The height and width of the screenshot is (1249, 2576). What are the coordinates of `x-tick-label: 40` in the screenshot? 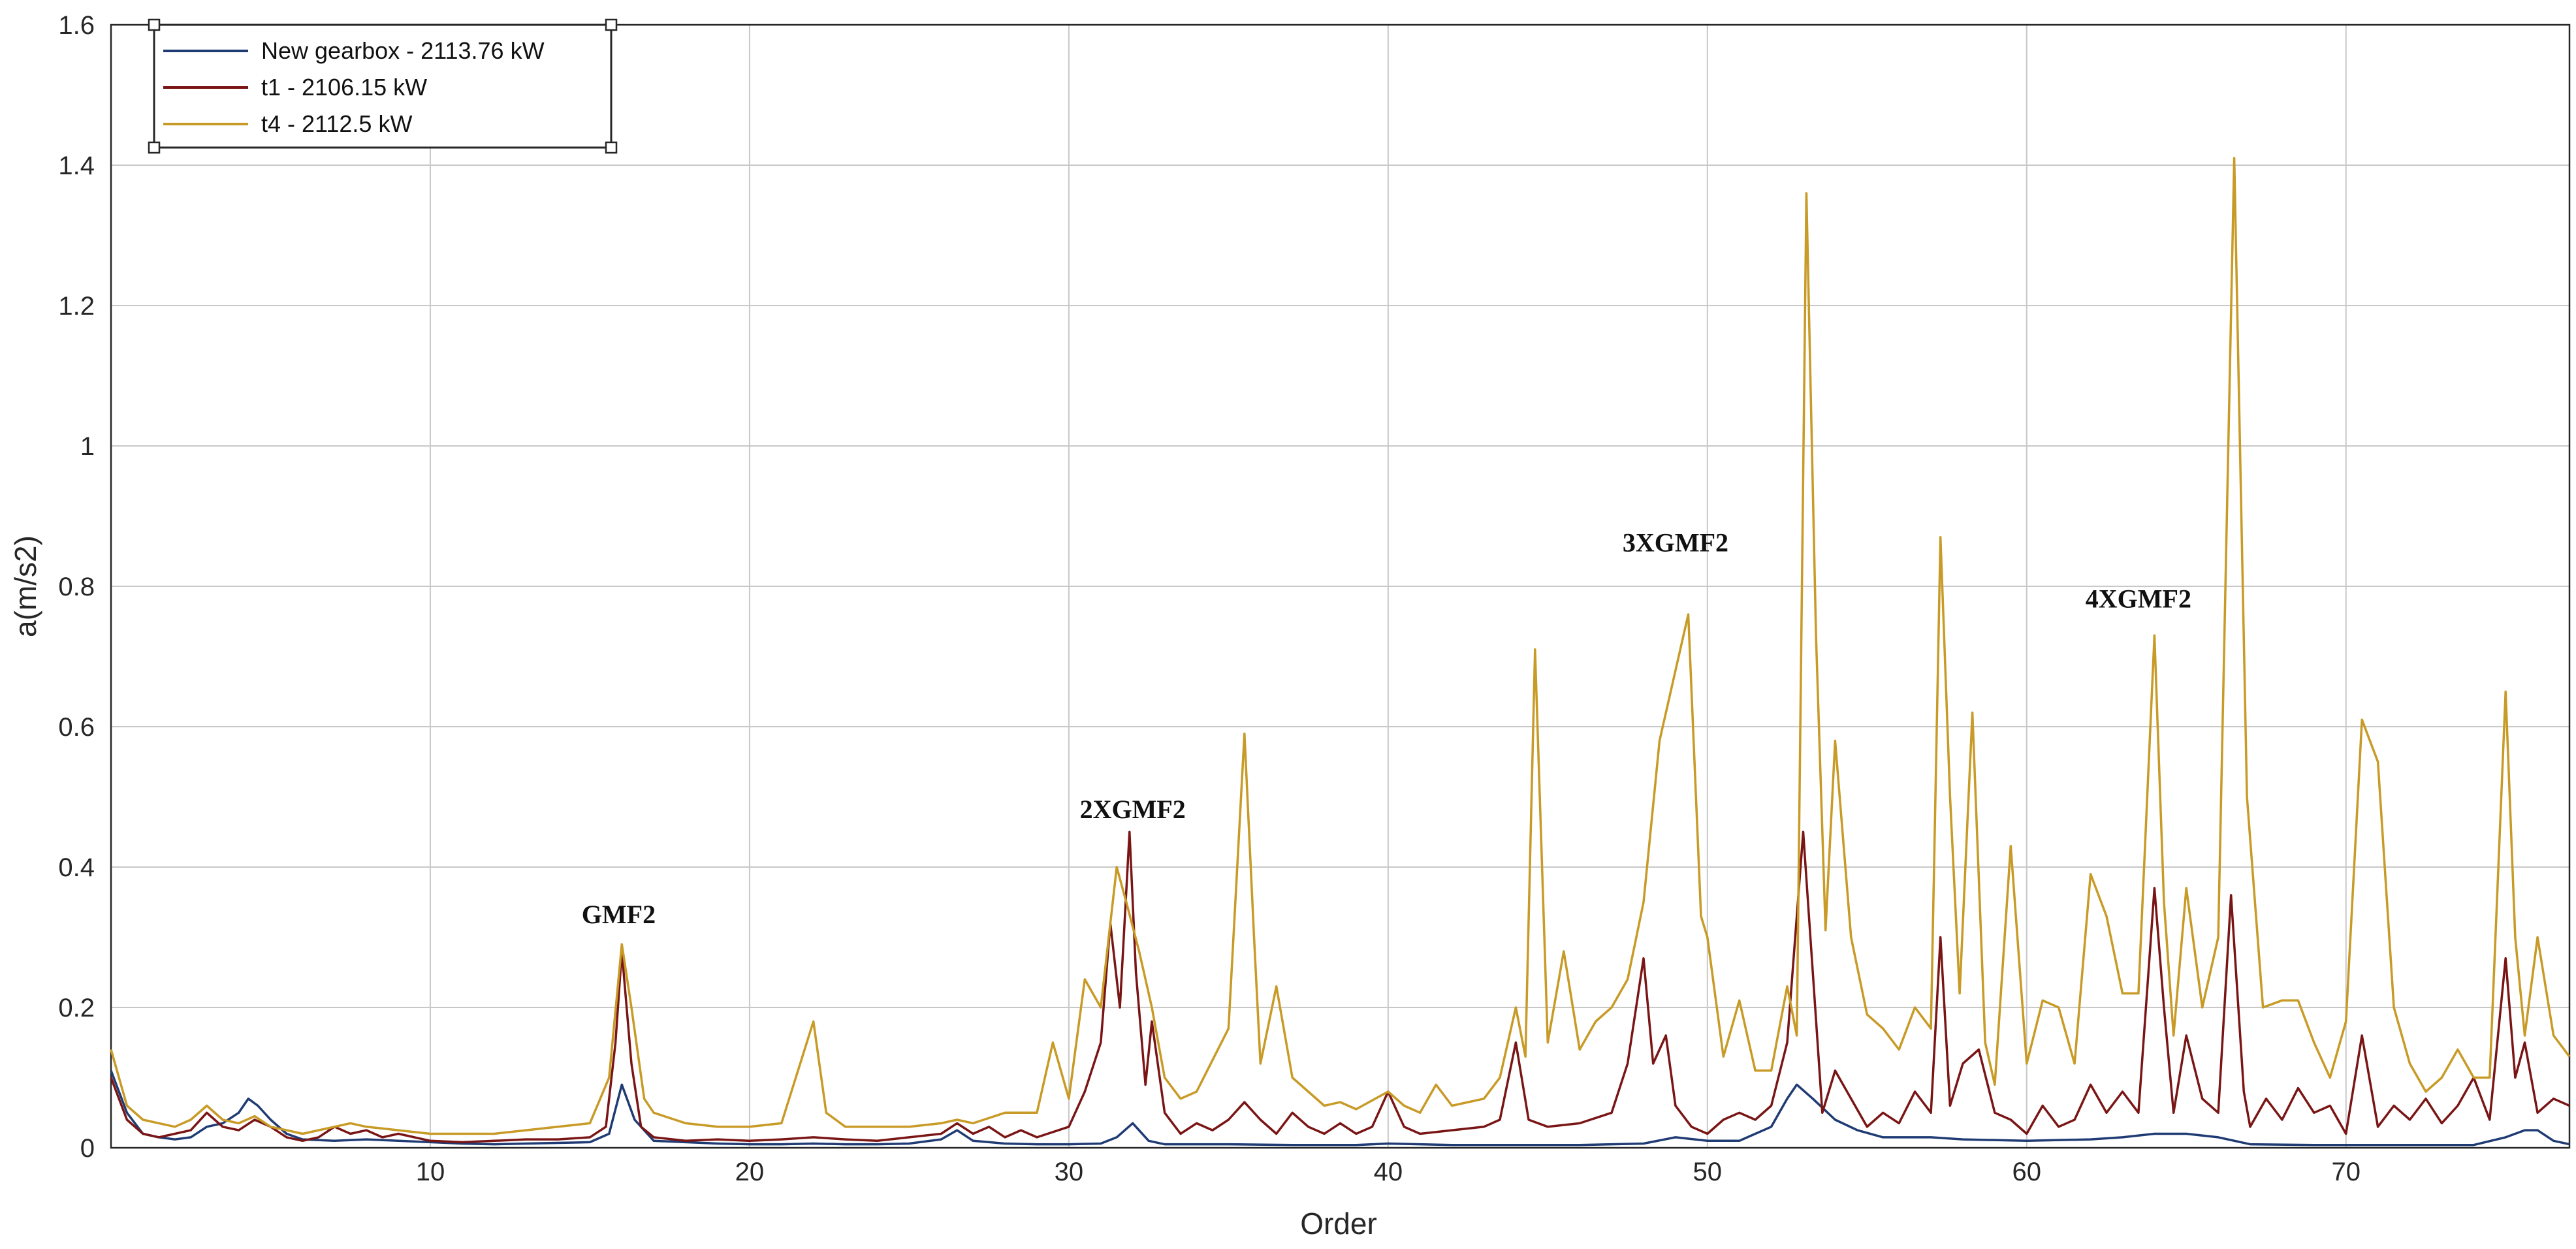 It's located at (1388, 1172).